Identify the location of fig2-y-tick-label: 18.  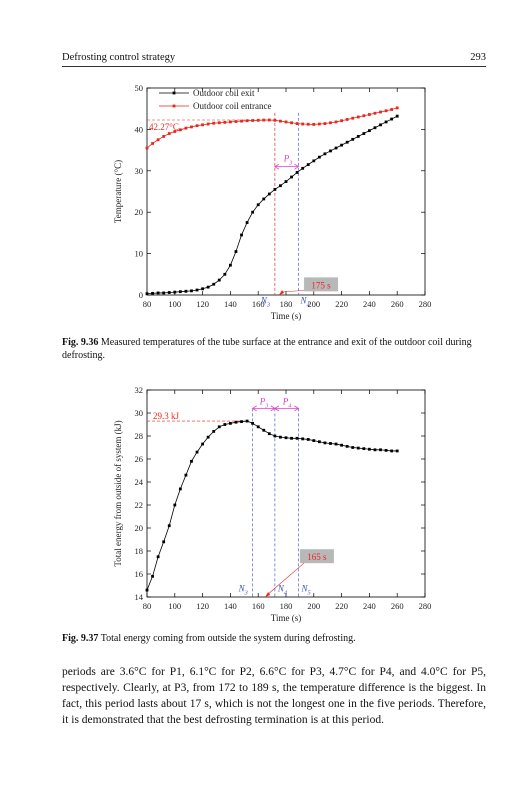
(139, 551).